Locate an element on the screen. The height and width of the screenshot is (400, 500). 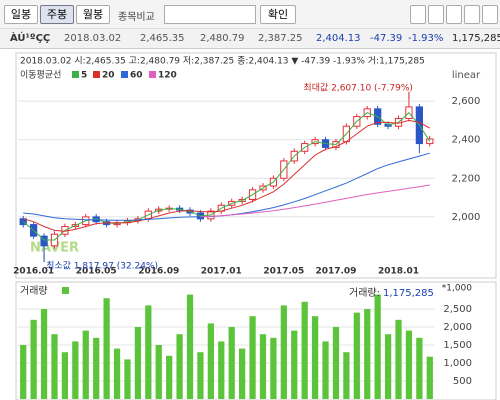
current-volume-label: 거래량: is located at coordinates (364, 293).